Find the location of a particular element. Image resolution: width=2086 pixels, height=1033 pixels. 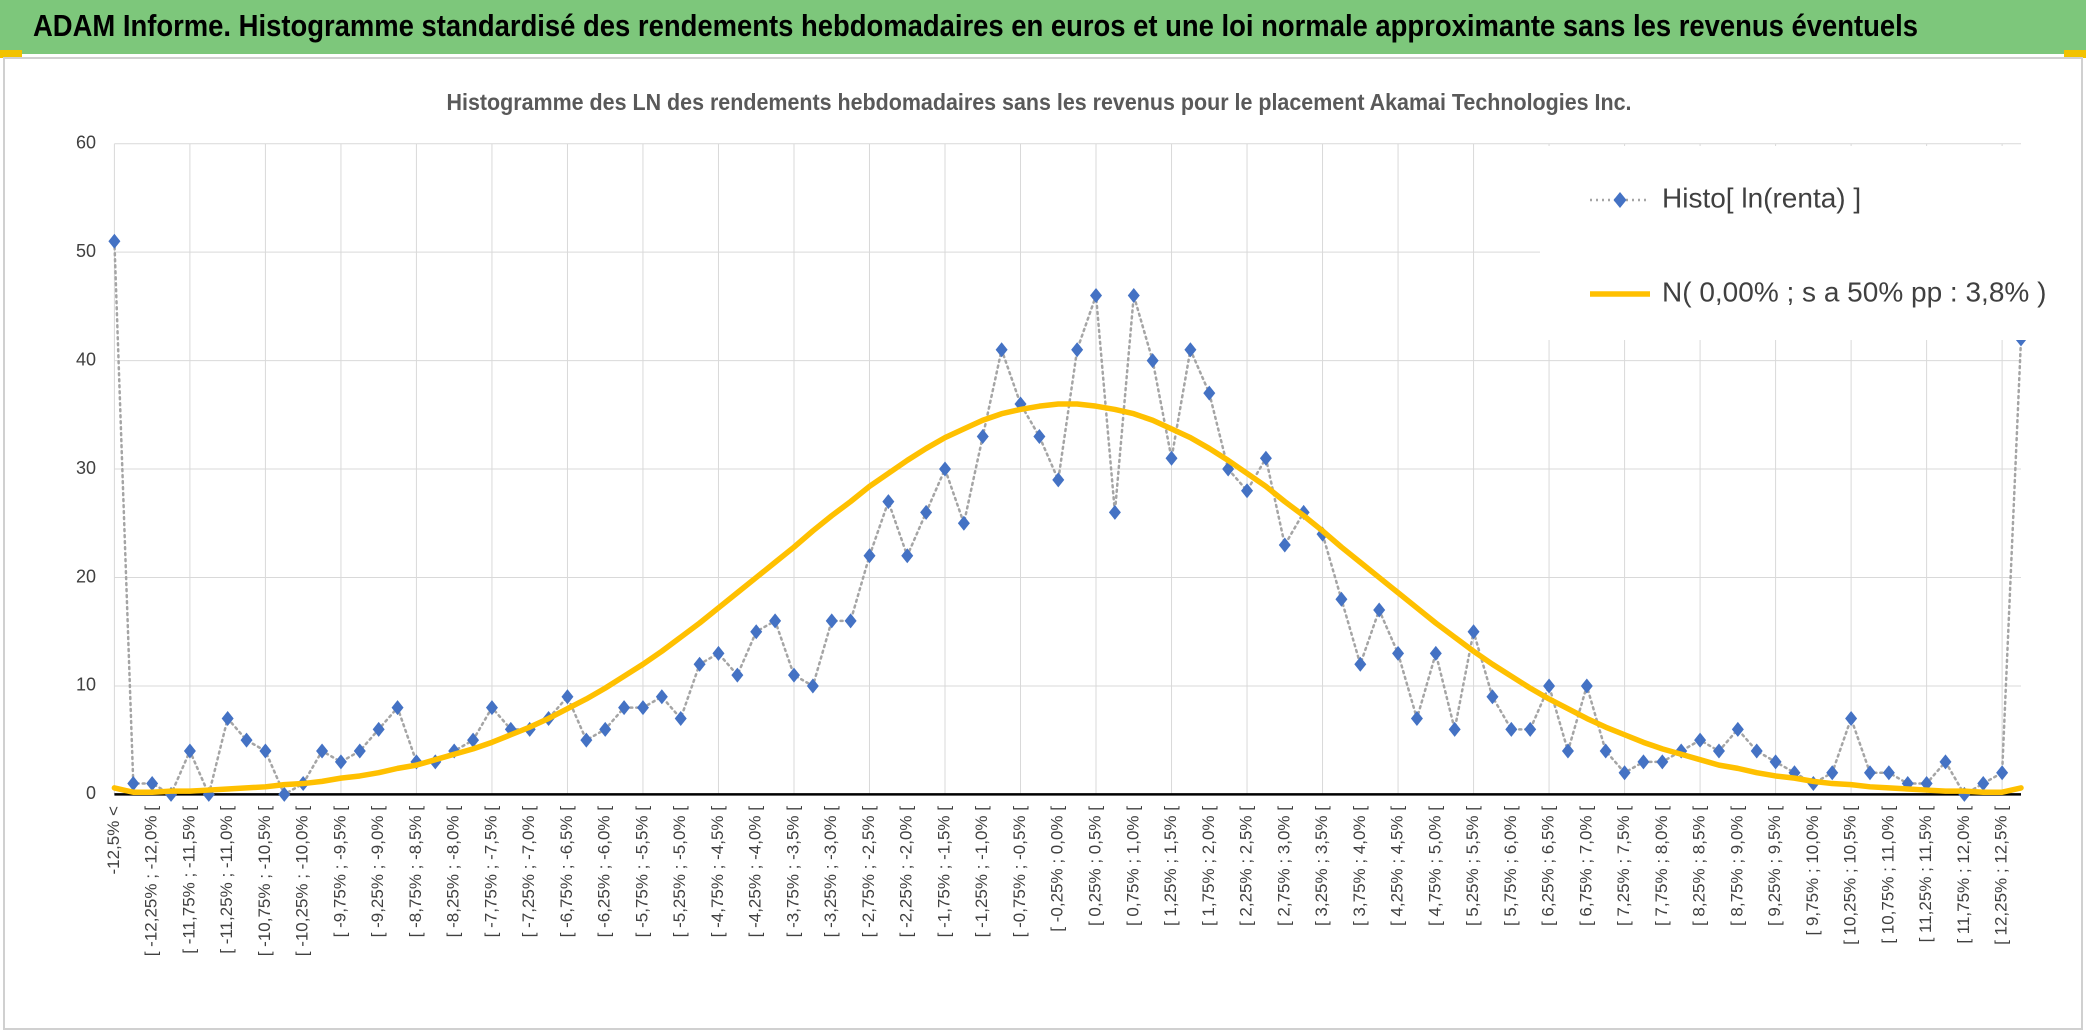

x-tick-label: [ 10,75% ; 11,0% [ is located at coordinates (1887, 875).